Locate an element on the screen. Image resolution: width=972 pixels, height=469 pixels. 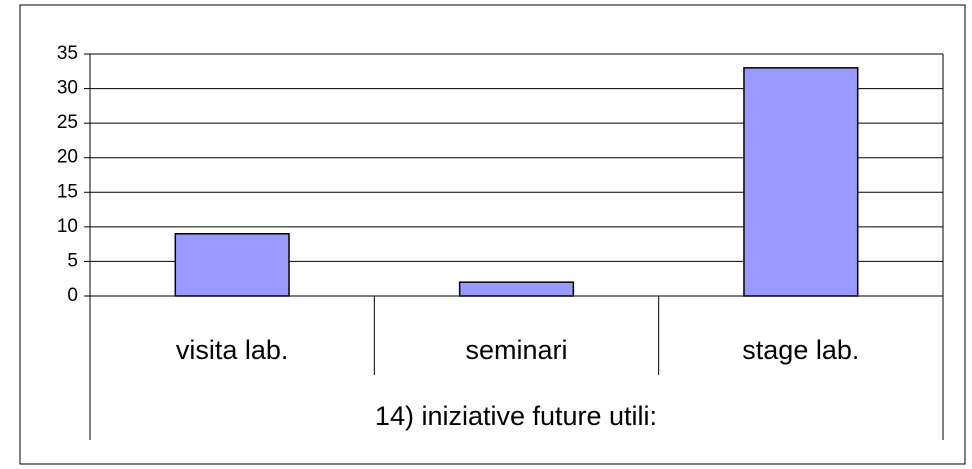
y-tick-label: 35 is located at coordinates (67, 53).